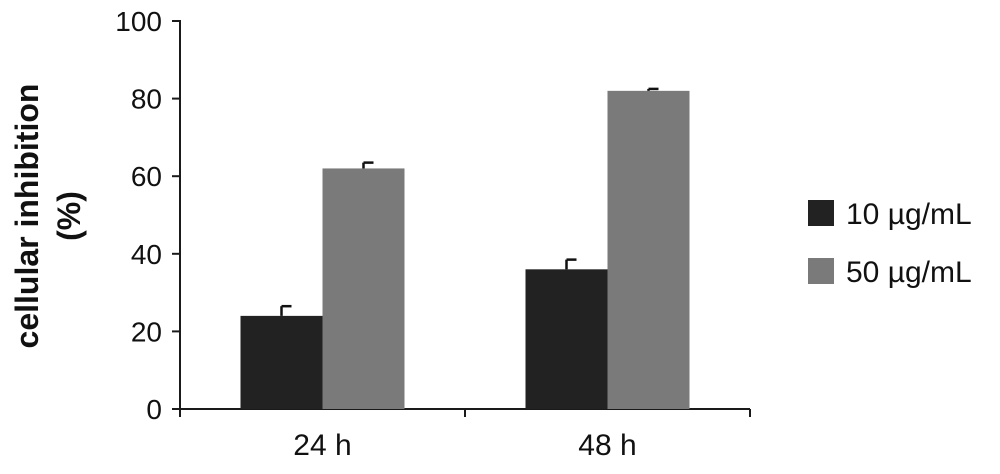 This screenshot has width=1000, height=474. Describe the element at coordinates (69, 216) in the screenshot. I see `y-axis-title-line-2: (%)` at that location.